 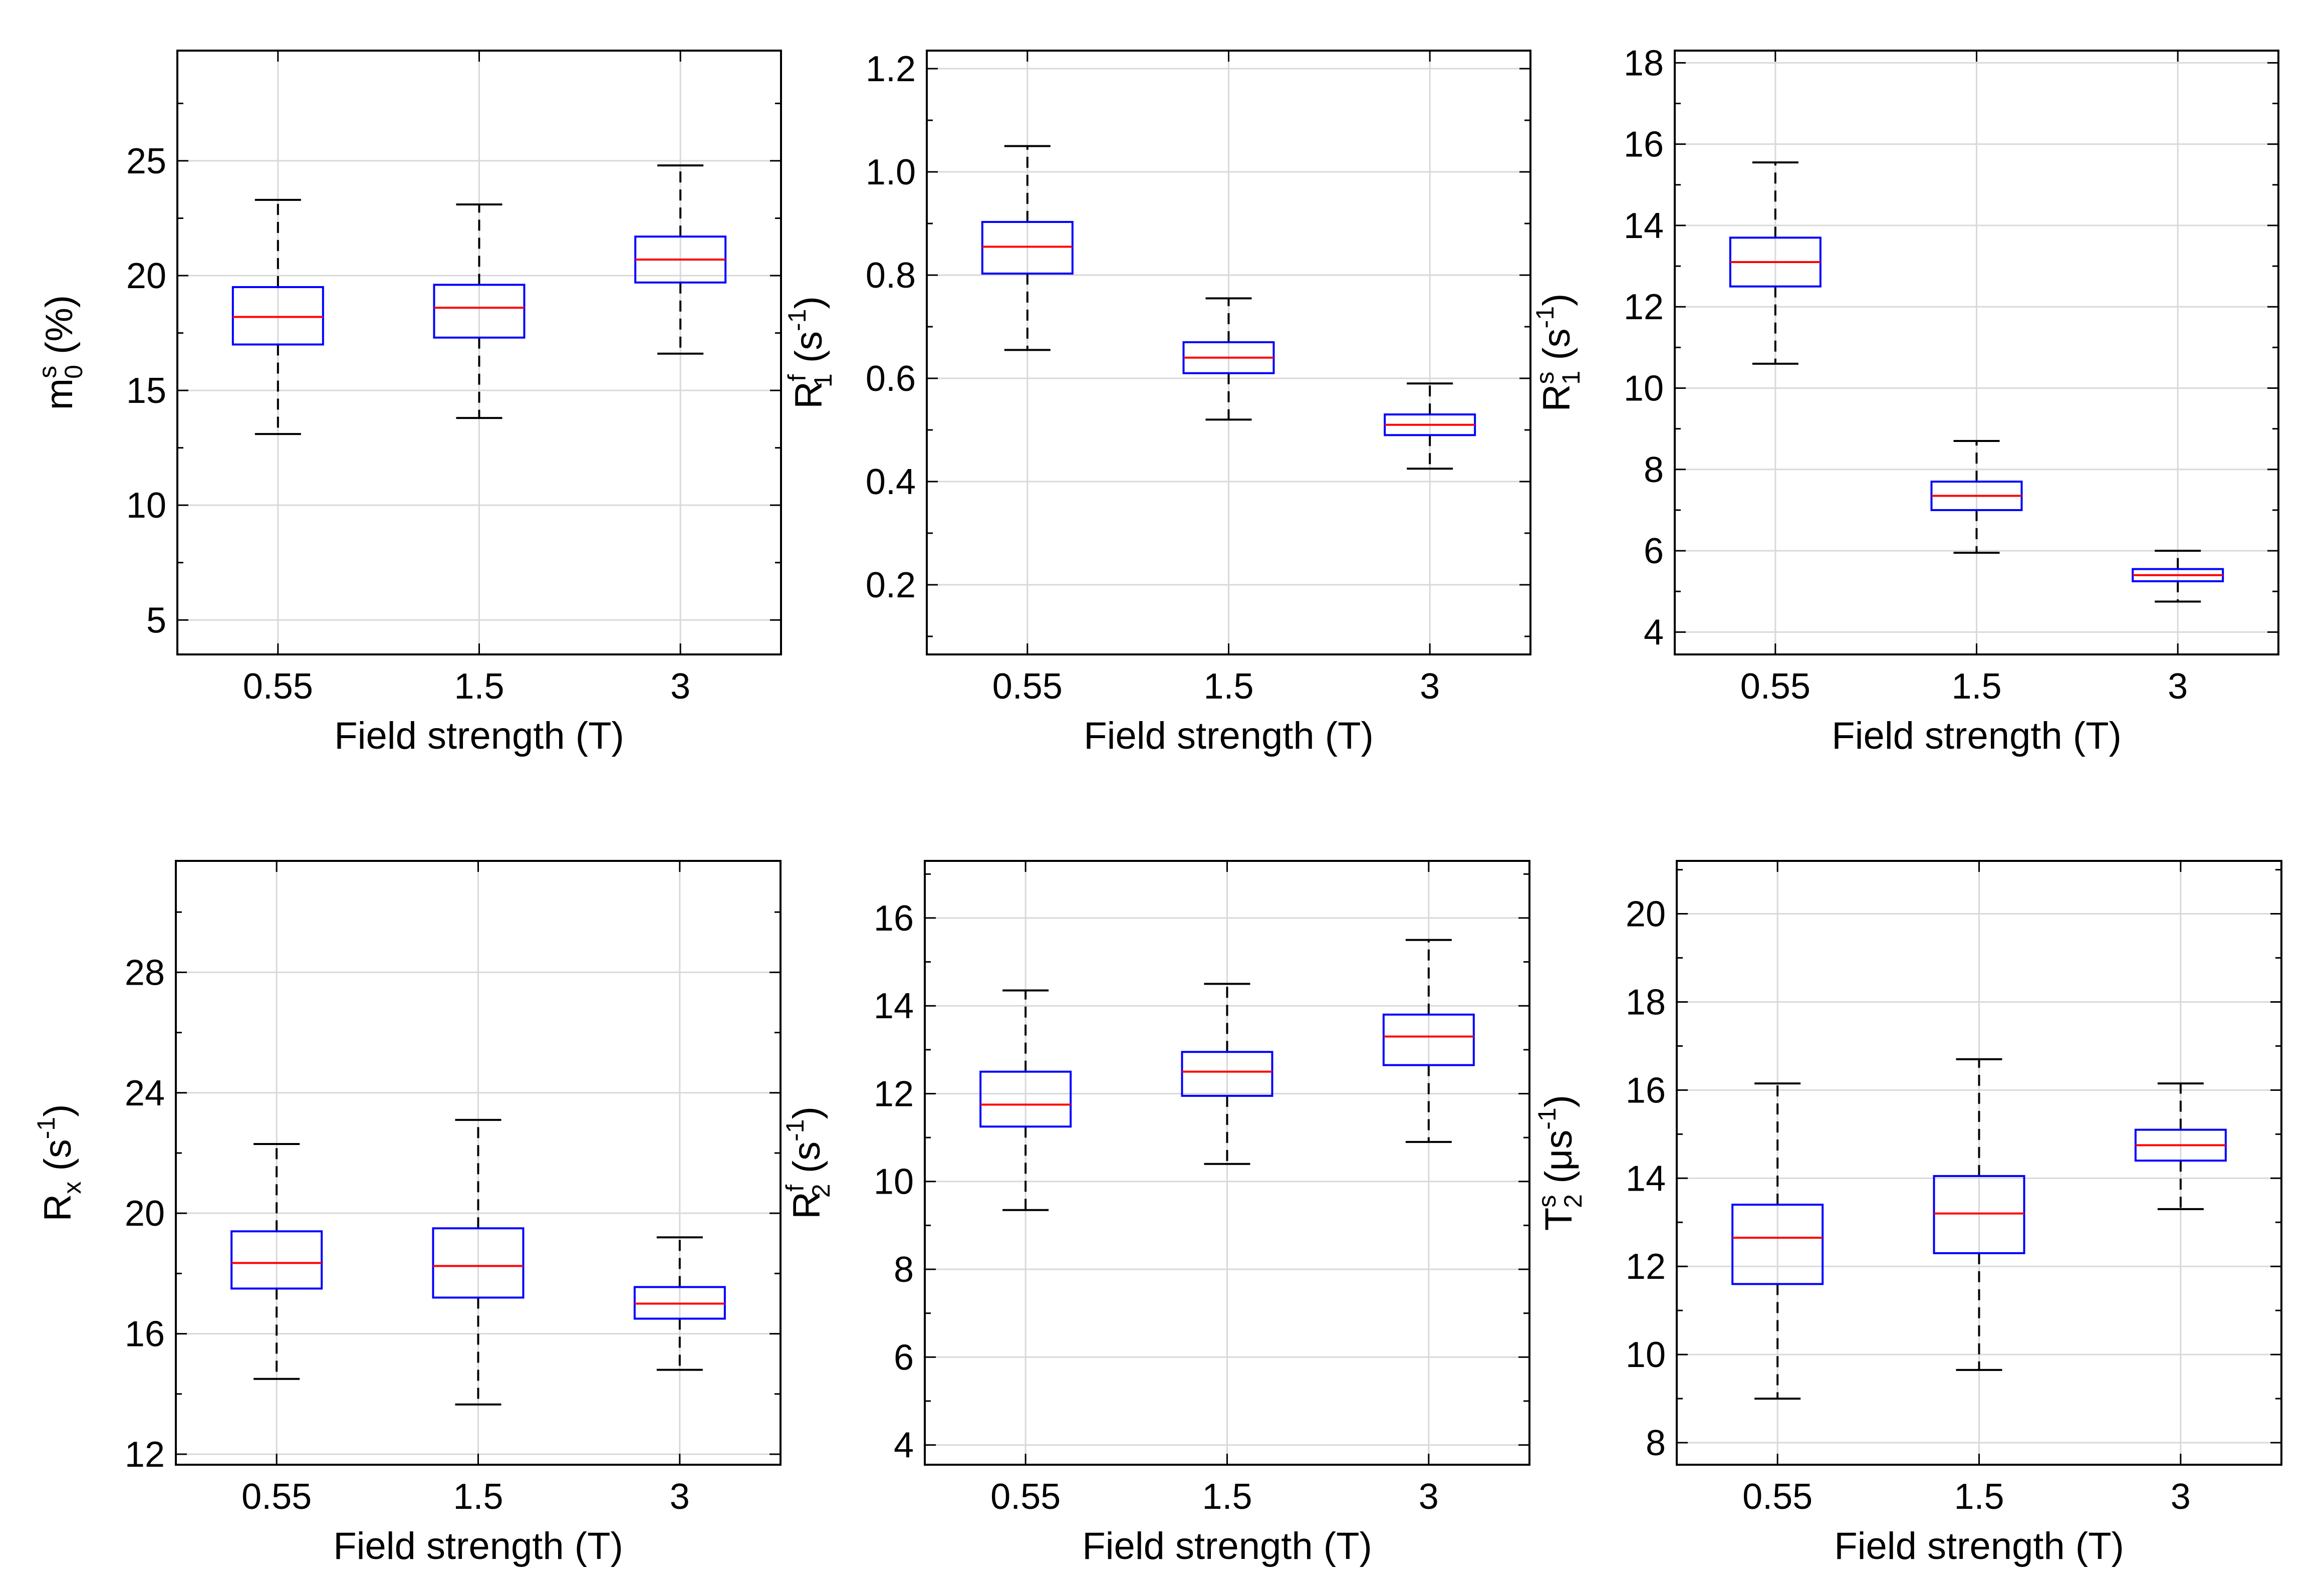 What do you see at coordinates (1654, 551) in the screenshot?
I see `y-tick-label: 6` at bounding box center [1654, 551].